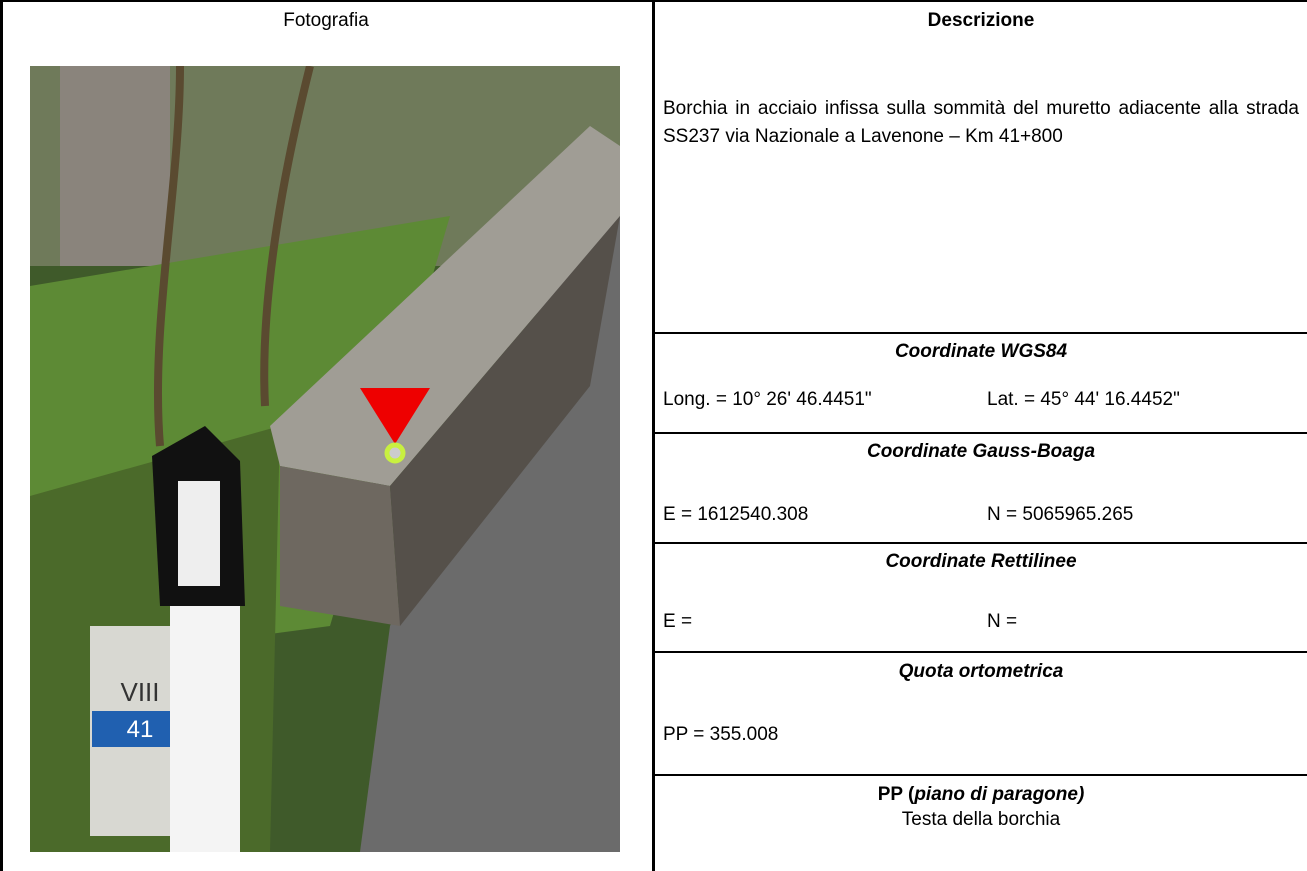 This screenshot has width=1307, height=871. I want to click on section-title: Coordinate Rettilinee, so click(981, 561).